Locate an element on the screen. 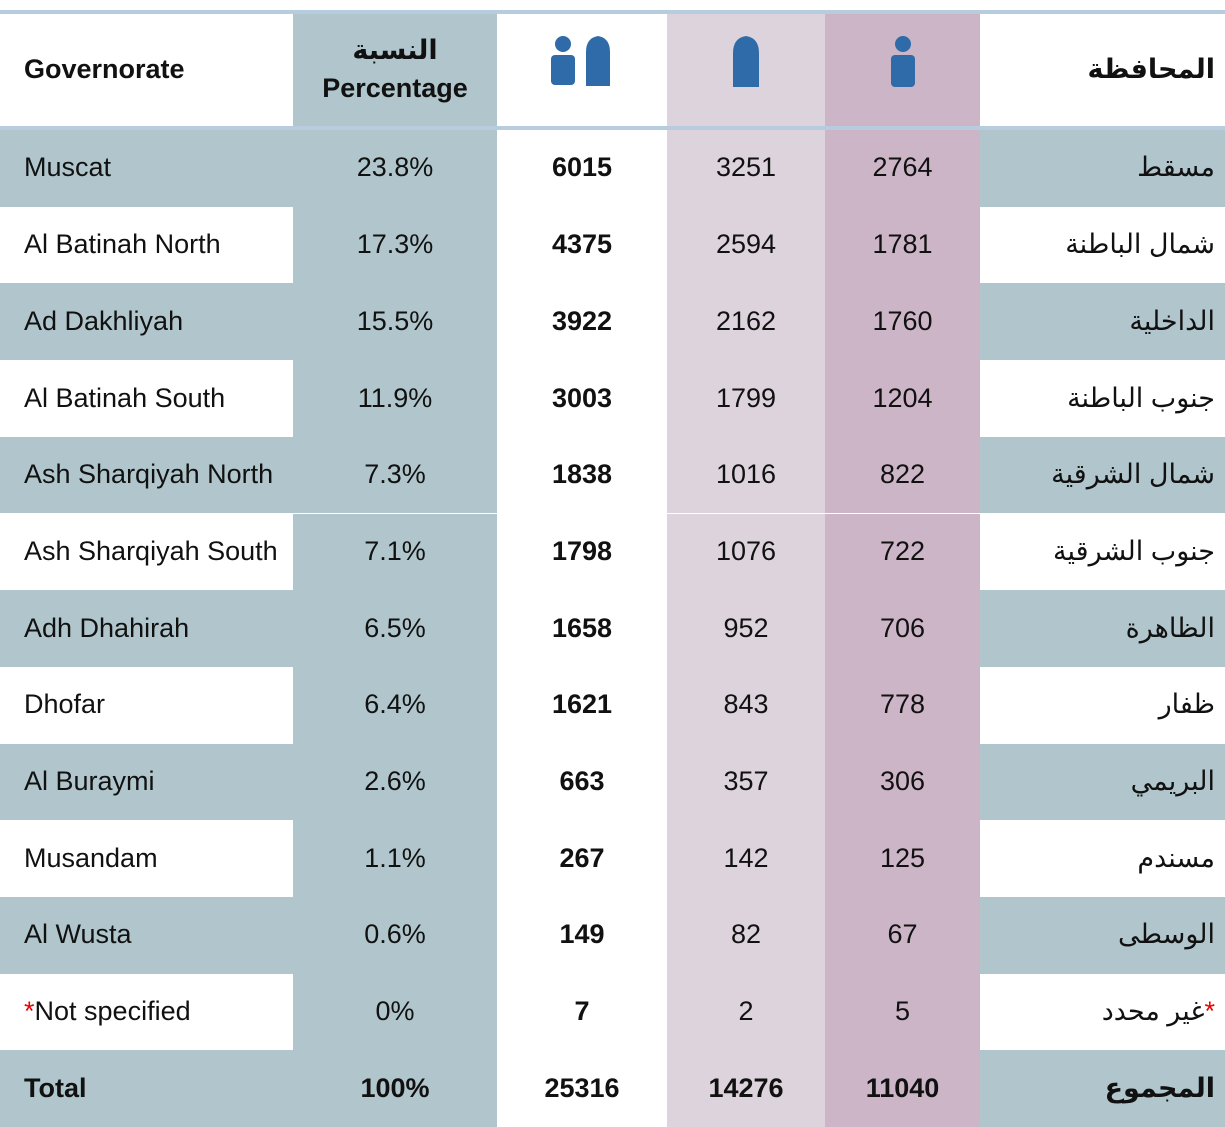  male: 1760 is located at coordinates (902, 320).